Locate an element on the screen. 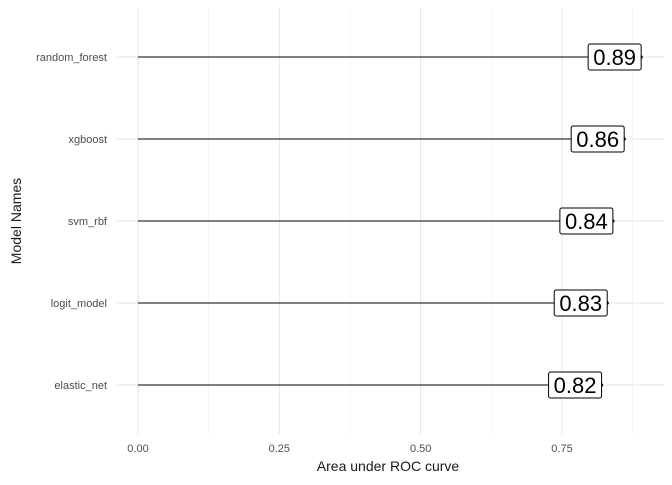 The image size is (672, 485). x-tick-label: 0.00 is located at coordinates (137, 449).